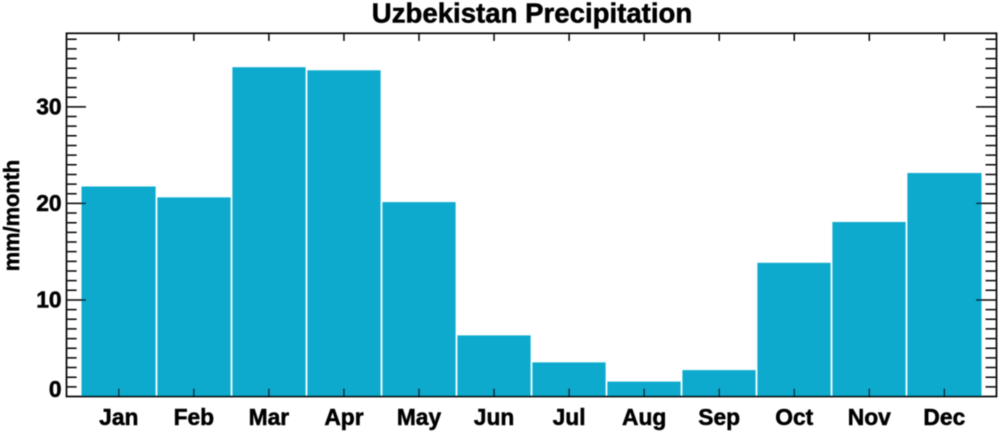  What do you see at coordinates (48, 107) in the screenshot?
I see `svg-text: 30` at bounding box center [48, 107].